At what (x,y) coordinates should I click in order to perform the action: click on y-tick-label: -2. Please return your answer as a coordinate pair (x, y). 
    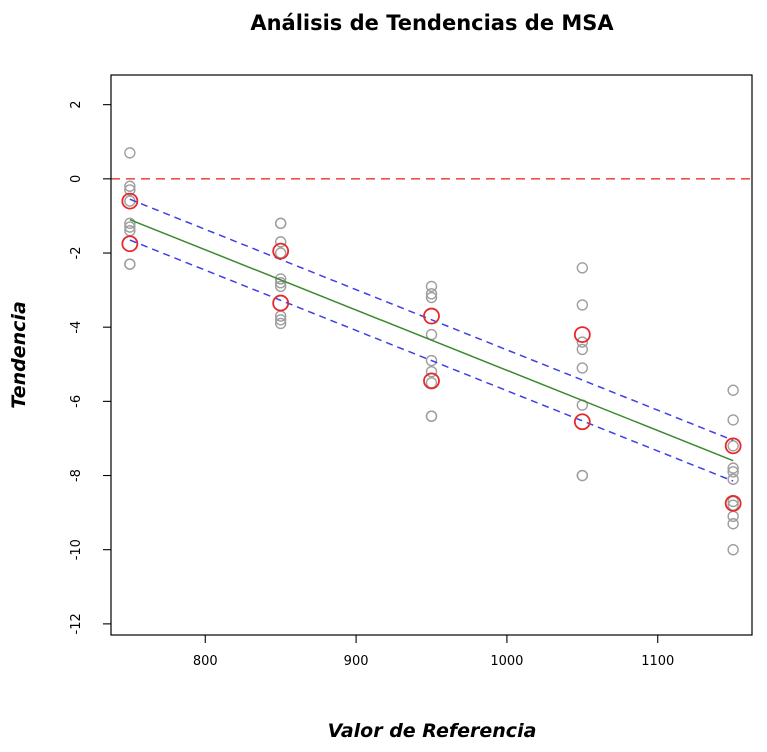
    Looking at the image, I should click on (76, 253).